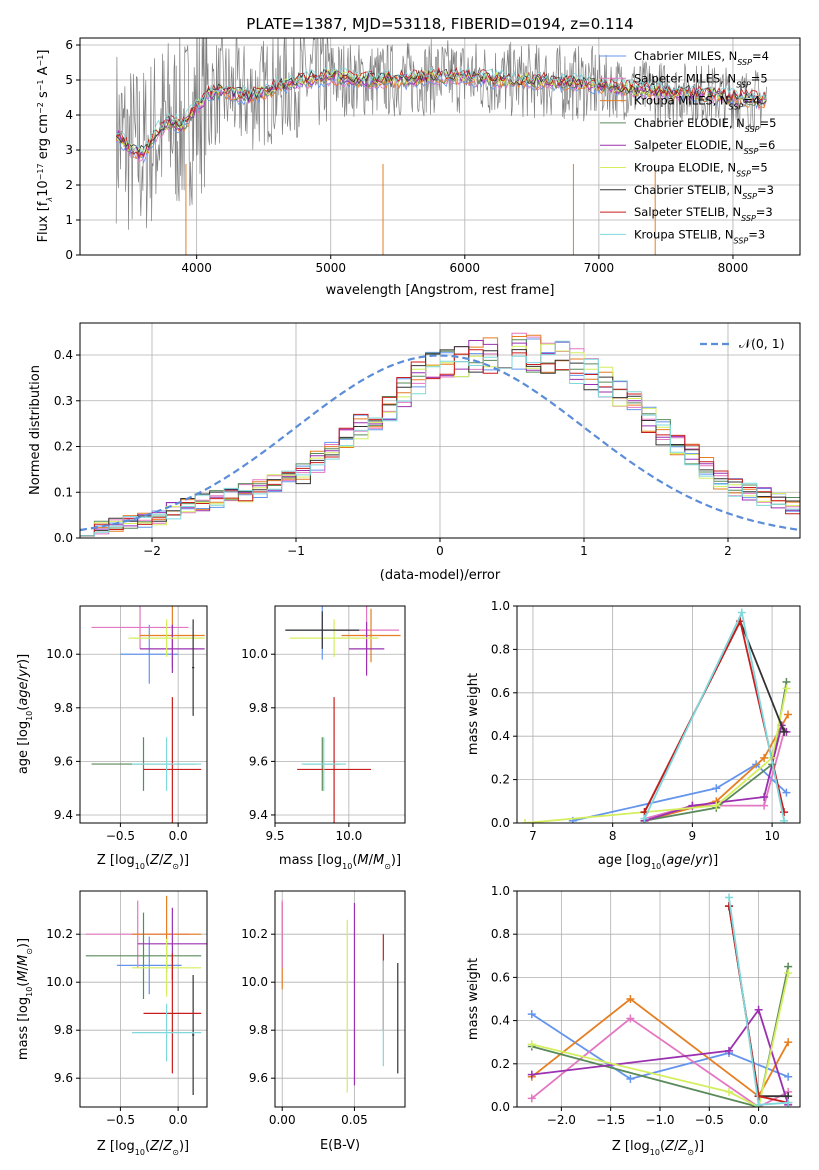 Image resolution: width=819 pixels, height=1170 pixels. I want to click on legend-label: Chabrier MILES, NSSP=4, so click(701, 58).